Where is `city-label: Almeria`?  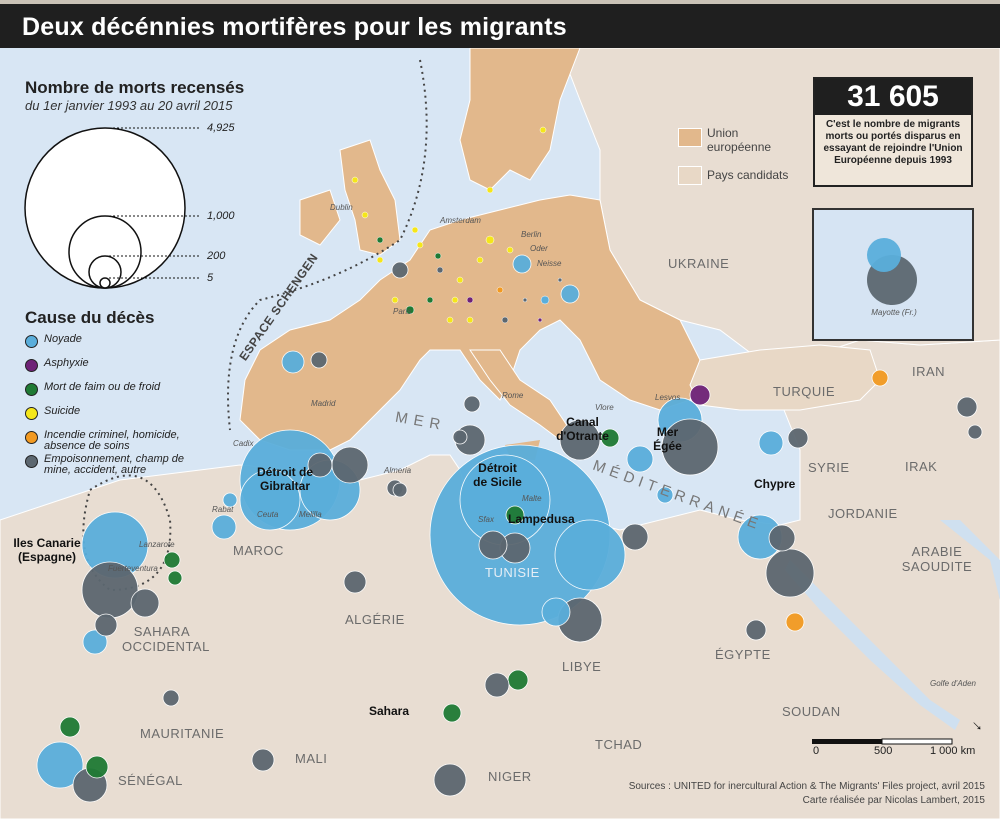 city-label: Almeria is located at coordinates (398, 470).